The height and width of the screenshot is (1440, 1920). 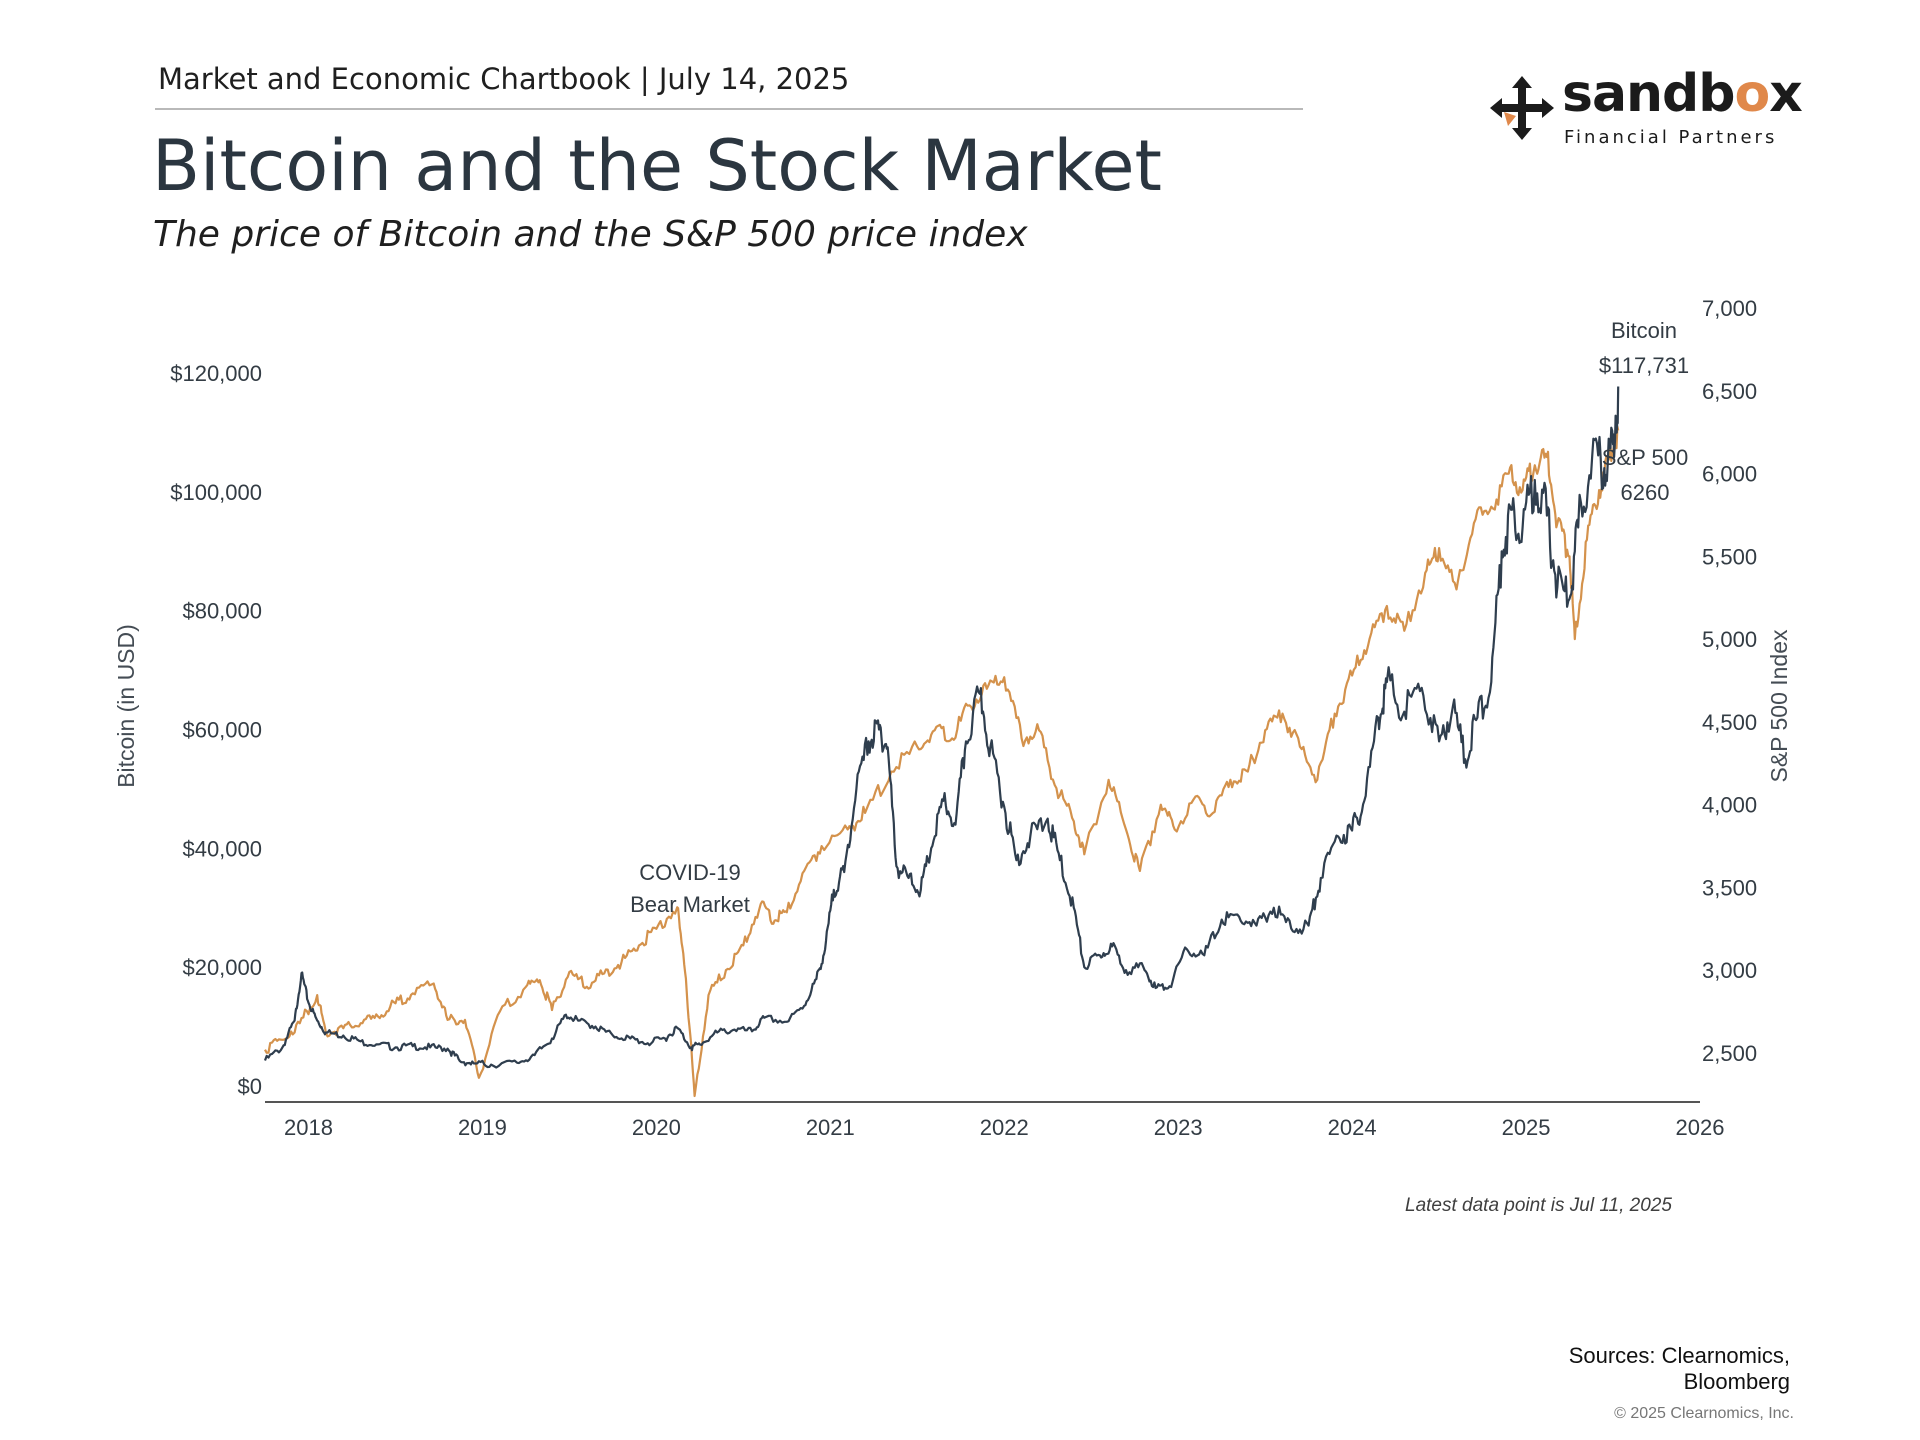 I want to click on sources-line-1: Sources: Clearnomics,, so click(x=1679, y=1355).